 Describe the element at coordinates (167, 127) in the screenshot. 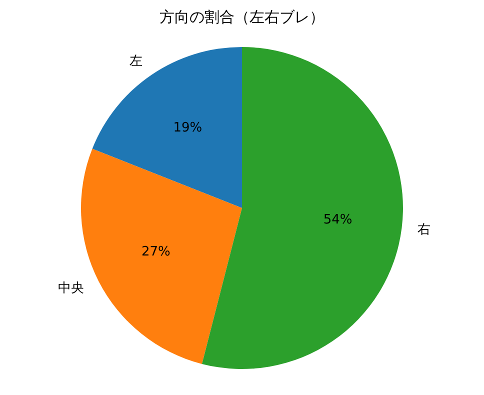

I see `pie-slice` at that location.